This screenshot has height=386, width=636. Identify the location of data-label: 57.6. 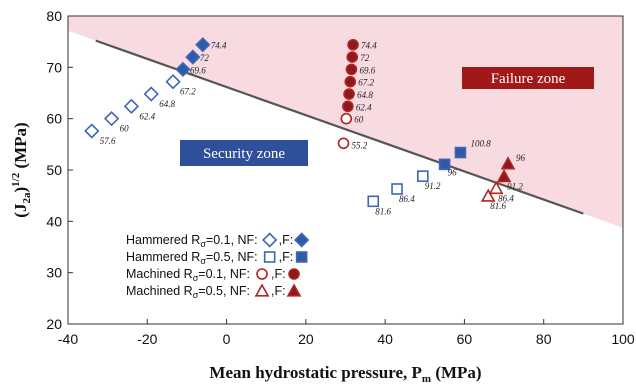
(108, 141).